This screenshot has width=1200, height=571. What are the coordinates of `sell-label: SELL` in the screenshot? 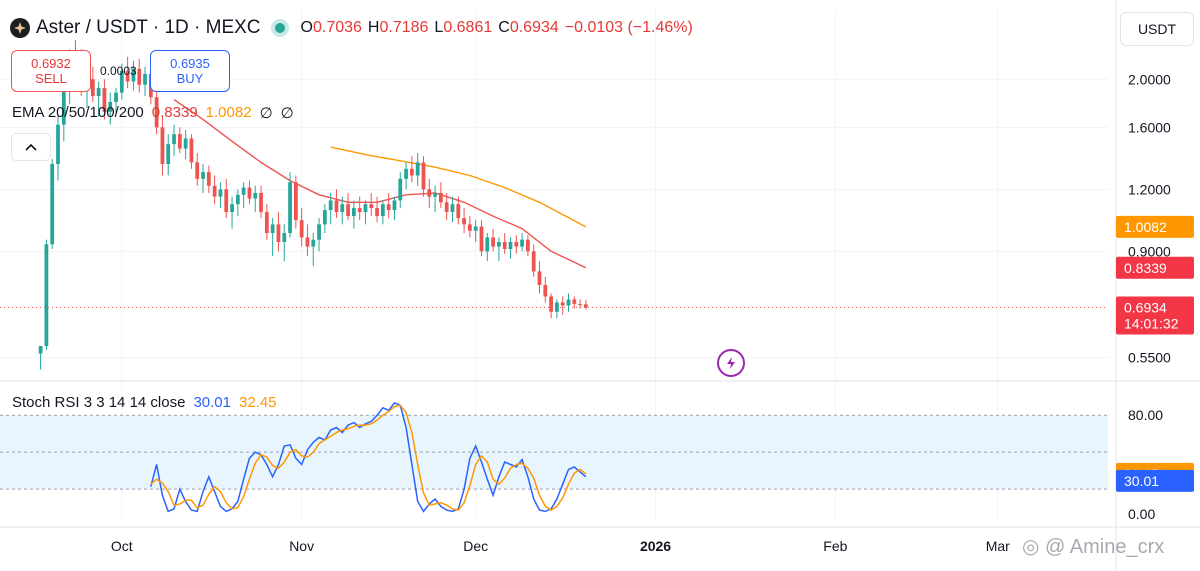 It's located at (51, 78).